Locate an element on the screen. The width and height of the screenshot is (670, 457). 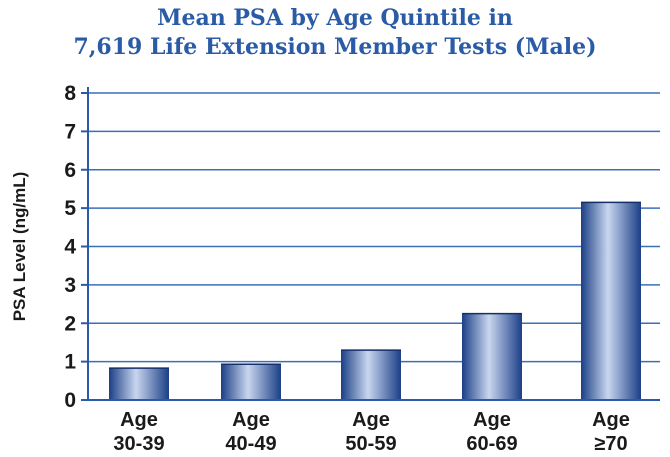
y-tick-label: 7 is located at coordinates (70, 131).